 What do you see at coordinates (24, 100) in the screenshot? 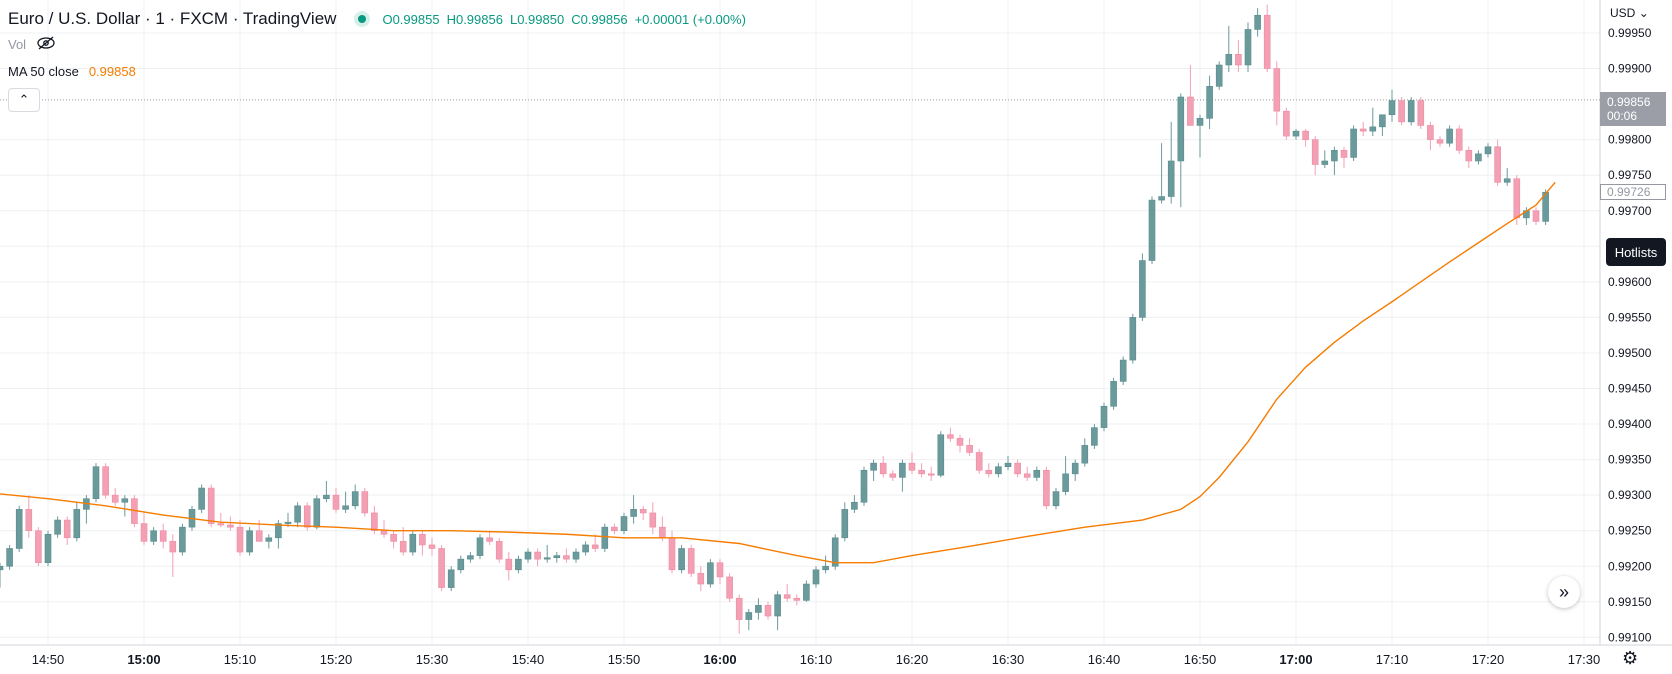
I see `collapse-legend-button: ⌃` at bounding box center [24, 100].